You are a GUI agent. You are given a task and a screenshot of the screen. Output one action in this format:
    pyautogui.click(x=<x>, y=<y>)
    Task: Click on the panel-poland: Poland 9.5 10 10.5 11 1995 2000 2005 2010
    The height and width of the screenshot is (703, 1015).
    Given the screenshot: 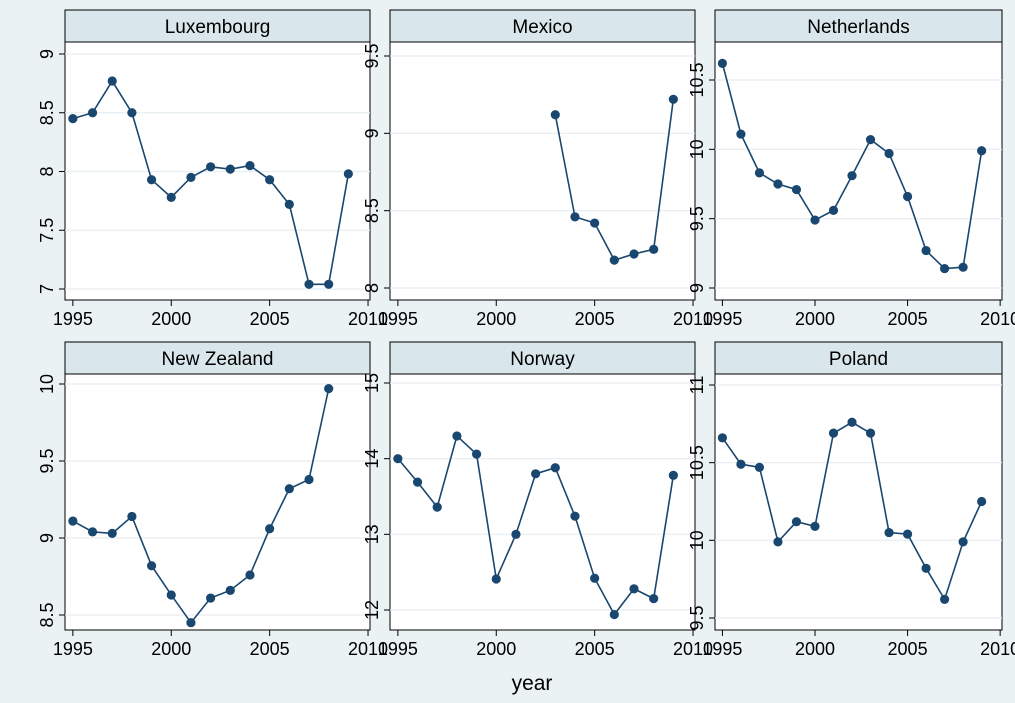 What is the action you would take?
    pyautogui.click(x=851, y=500)
    